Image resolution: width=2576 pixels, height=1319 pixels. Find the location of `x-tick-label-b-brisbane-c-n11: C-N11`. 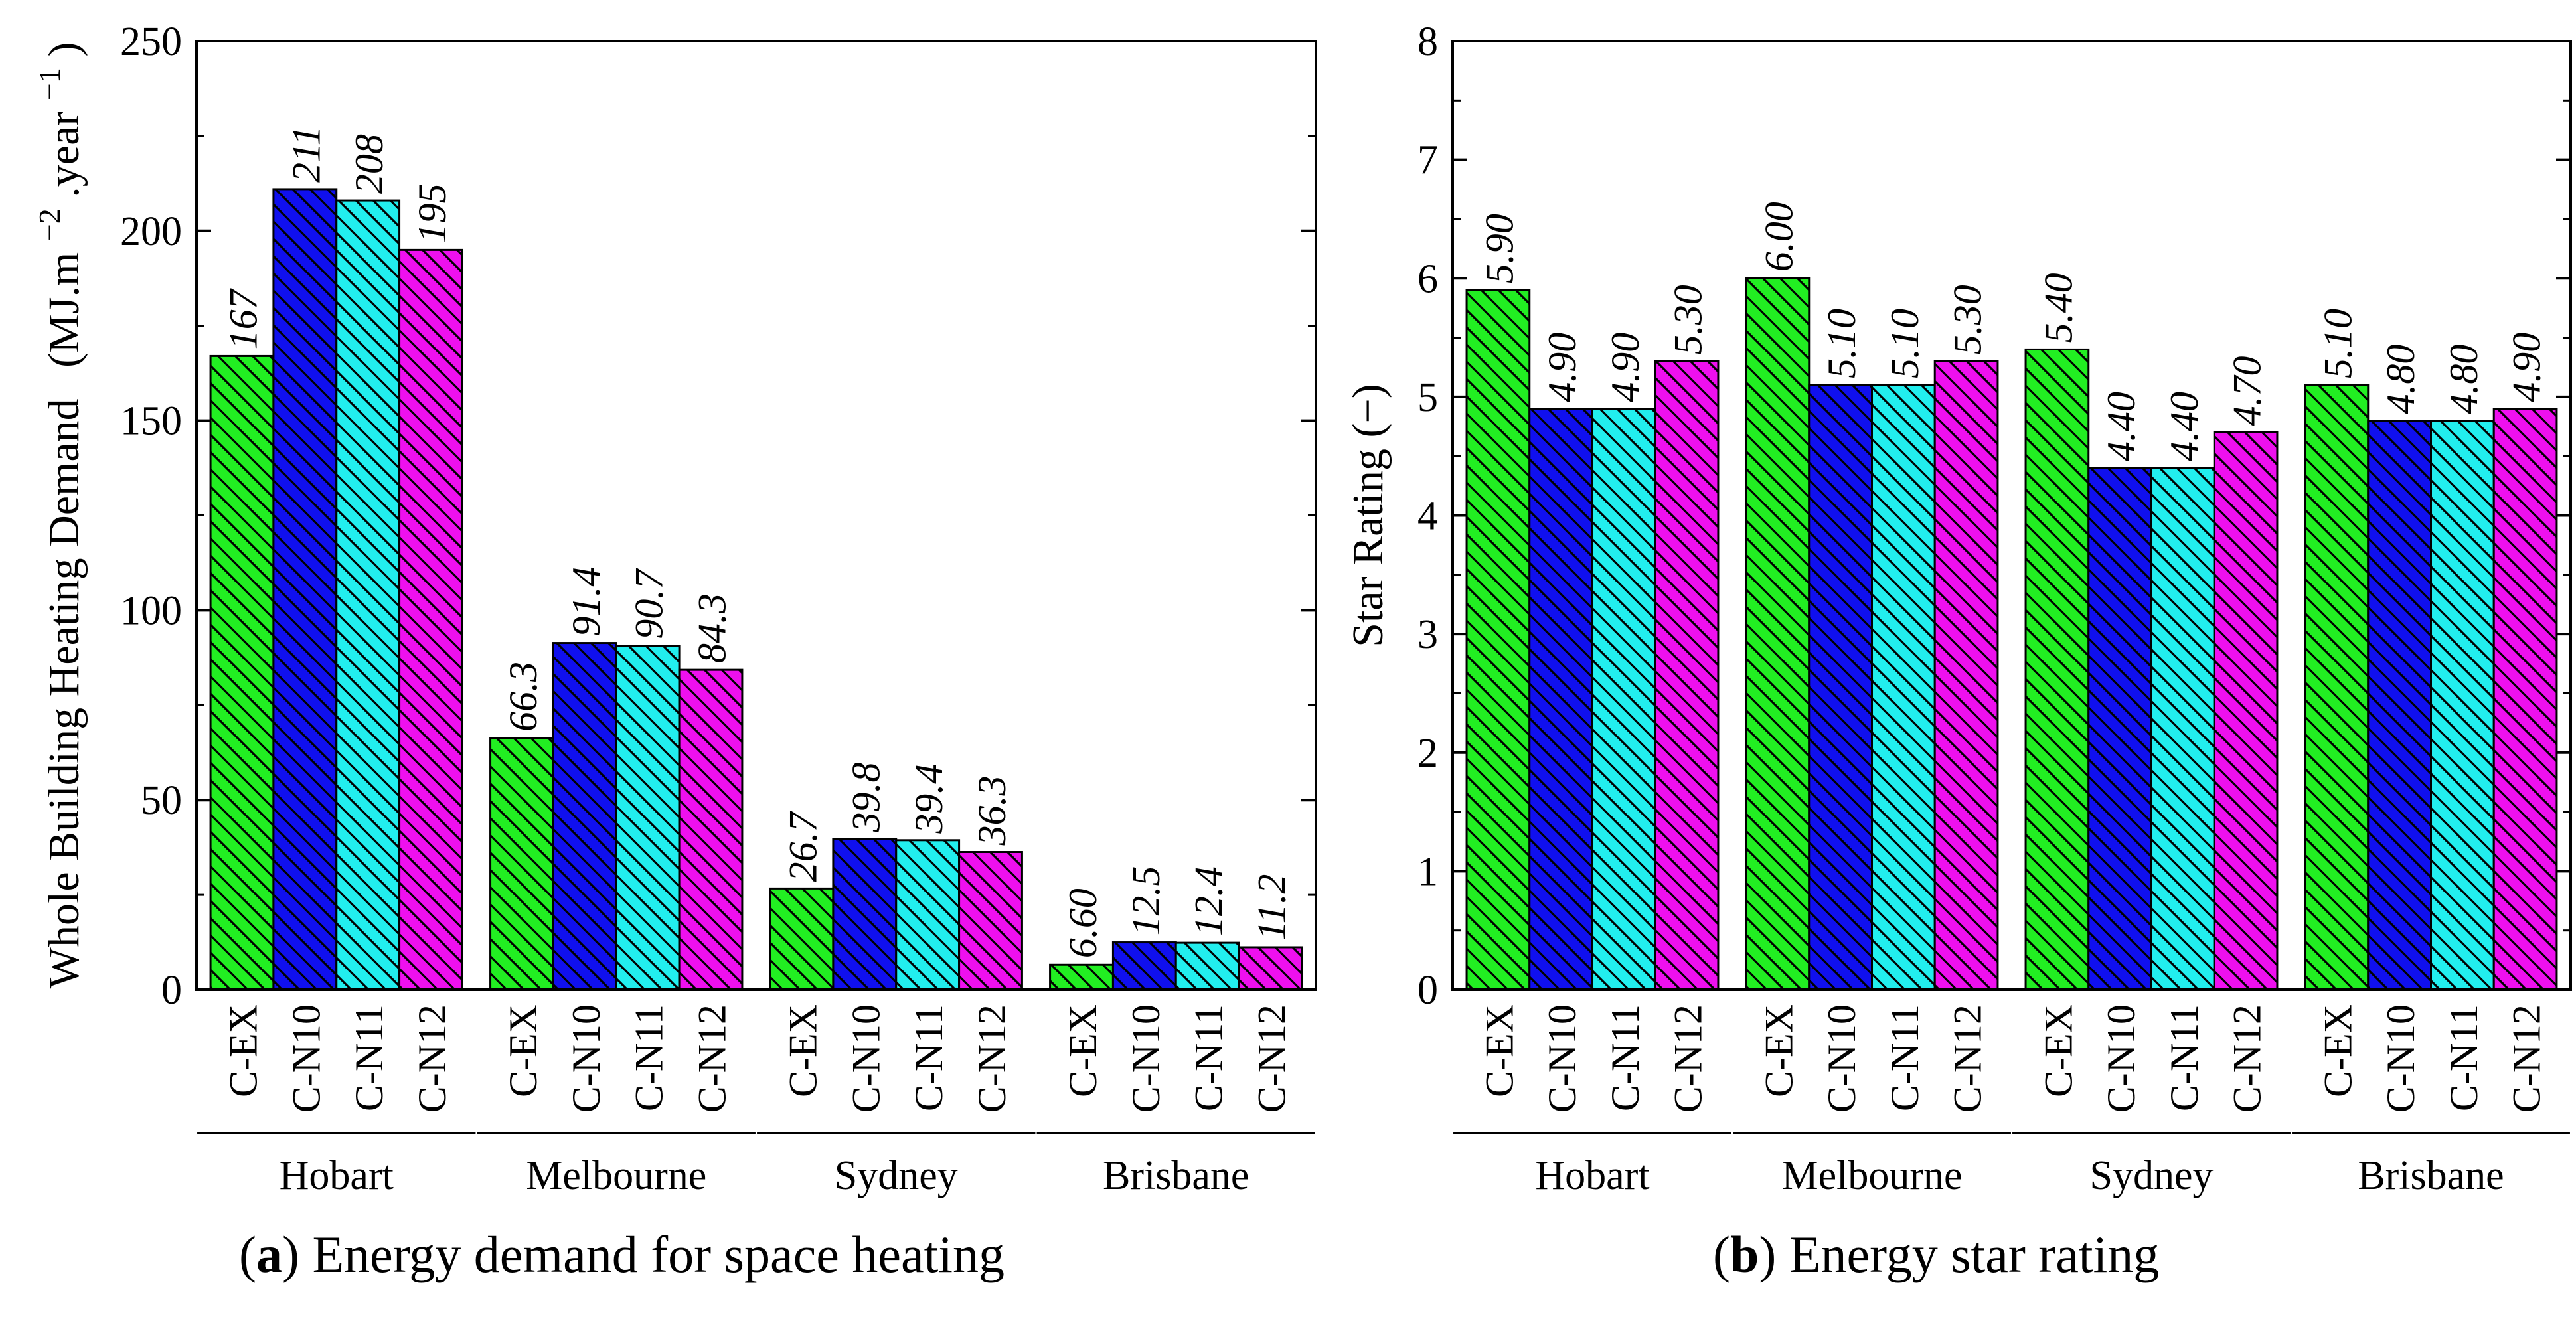

x-tick-label-b-brisbane-c-n11: C-N11 is located at coordinates (2464, 1057).